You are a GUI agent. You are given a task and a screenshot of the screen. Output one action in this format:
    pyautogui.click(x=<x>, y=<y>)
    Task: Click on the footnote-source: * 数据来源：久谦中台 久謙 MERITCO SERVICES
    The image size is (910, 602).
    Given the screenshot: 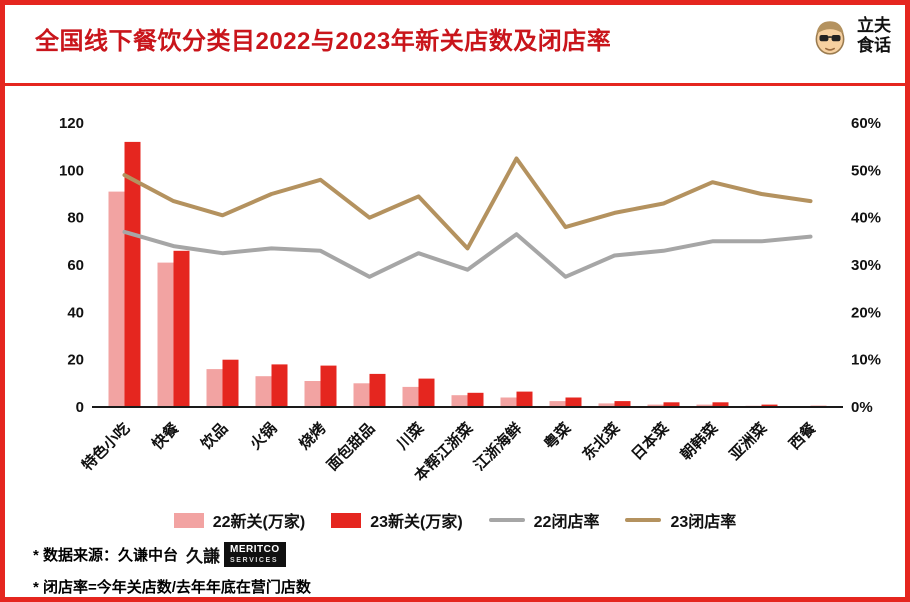 What is the action you would take?
    pyautogui.click(x=172, y=554)
    